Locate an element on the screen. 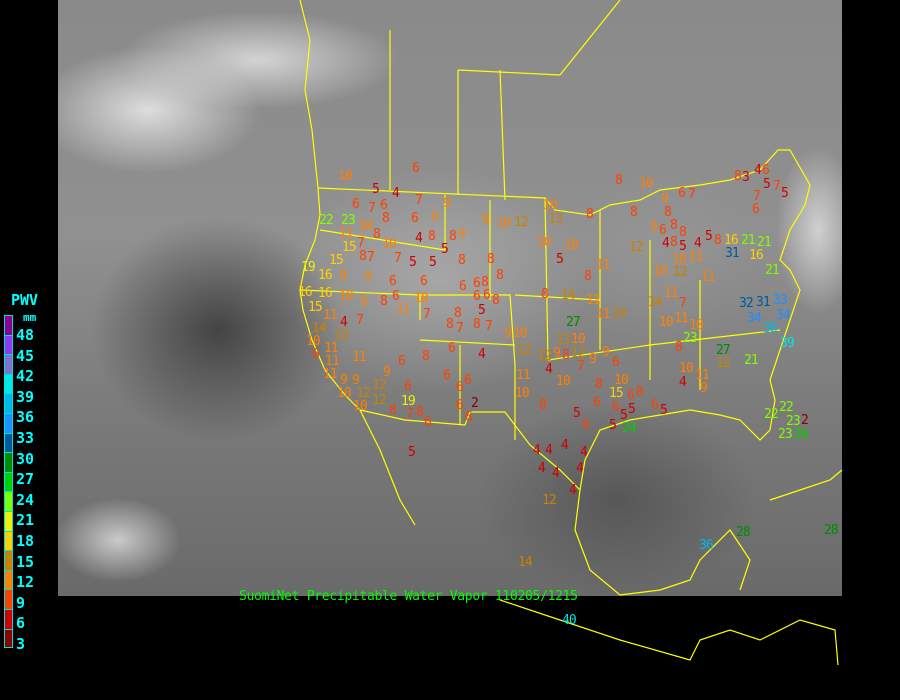 The height and width of the screenshot is (700, 900). station-pwv-value: 3 is located at coordinates (746, 177).